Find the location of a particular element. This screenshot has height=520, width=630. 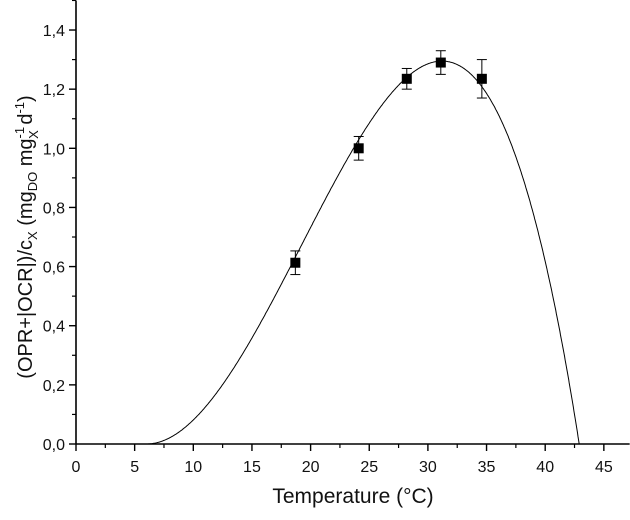

y-tick-label: 0,2 is located at coordinates (54, 386).